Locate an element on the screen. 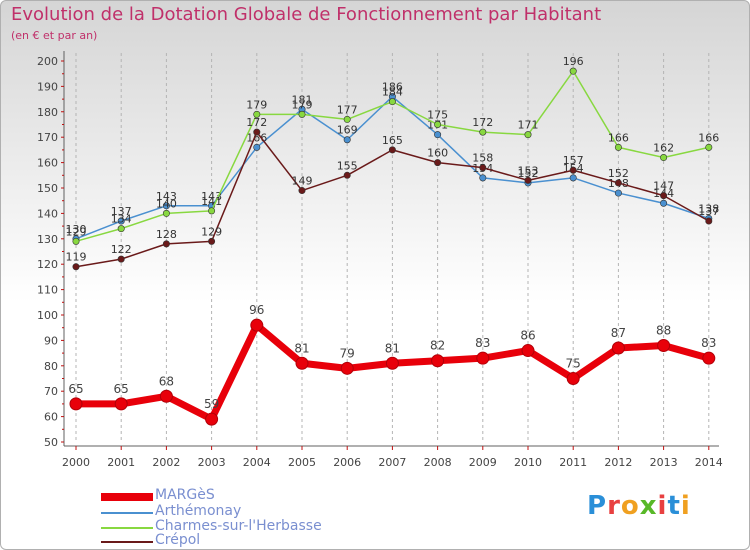 Image resolution: width=750 pixels, height=550 pixels. data-label: 171 is located at coordinates (528, 125).